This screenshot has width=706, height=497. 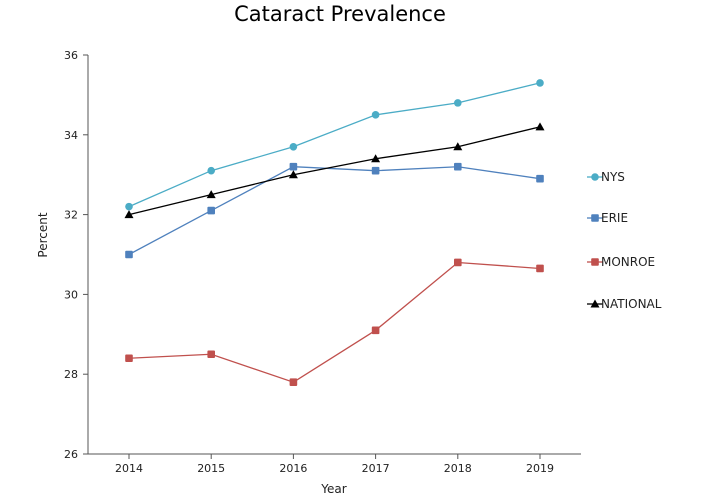 I want to click on legend-label: ERIE, so click(x=614, y=218).